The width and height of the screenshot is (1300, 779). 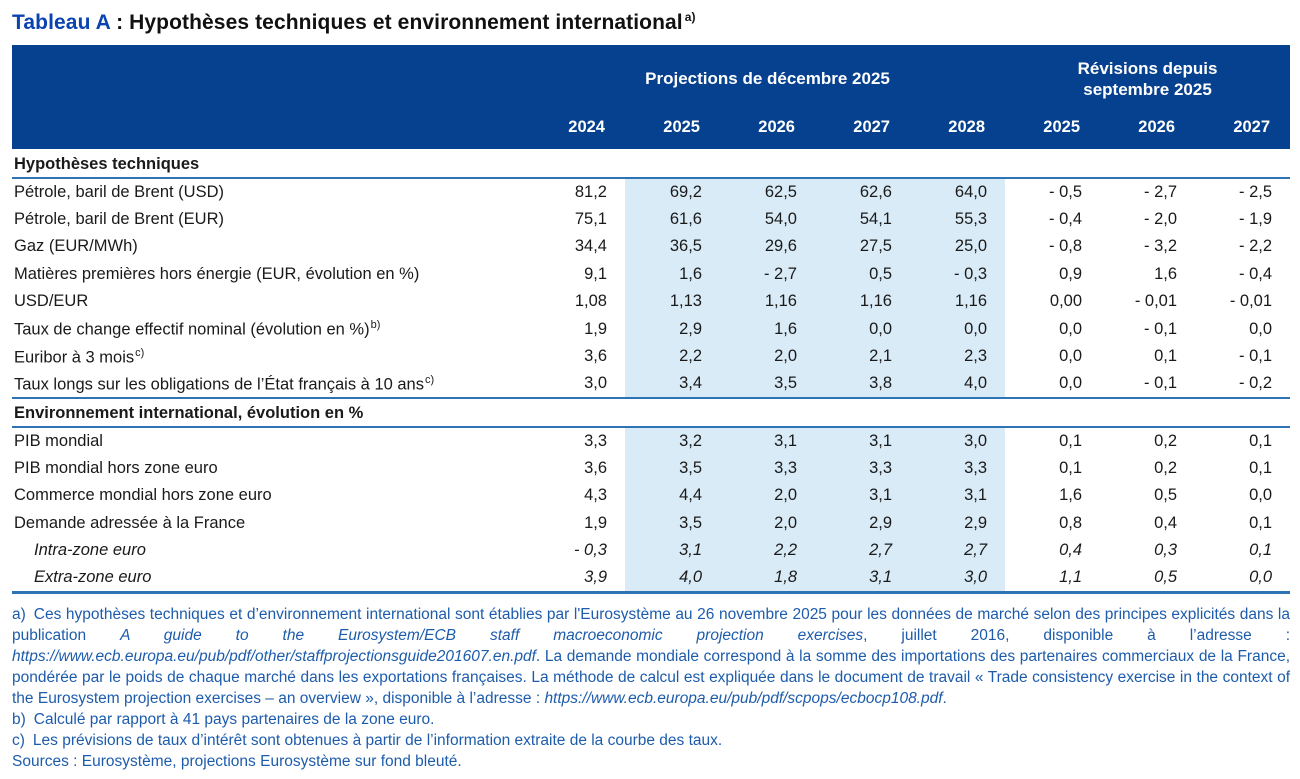 I want to click on cell-value: - 2,7, so click(x=767, y=274).